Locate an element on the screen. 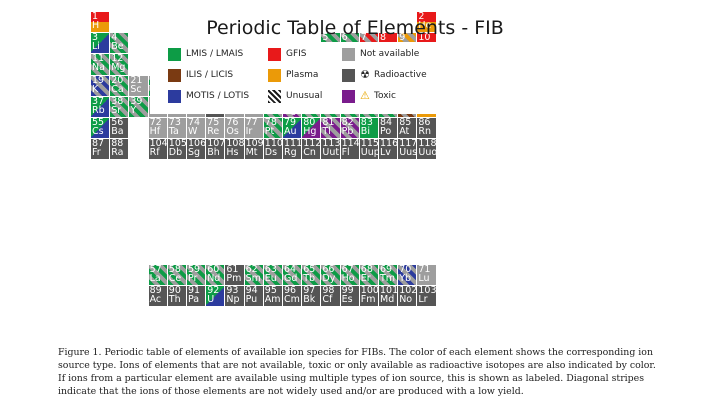  element-hs: 108 Hs is located at coordinates (235, 150).